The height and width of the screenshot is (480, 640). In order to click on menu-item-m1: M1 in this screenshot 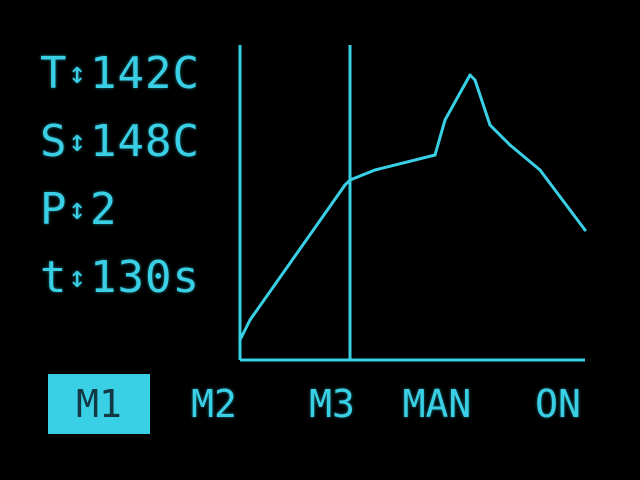, I will do `click(99, 404)`.